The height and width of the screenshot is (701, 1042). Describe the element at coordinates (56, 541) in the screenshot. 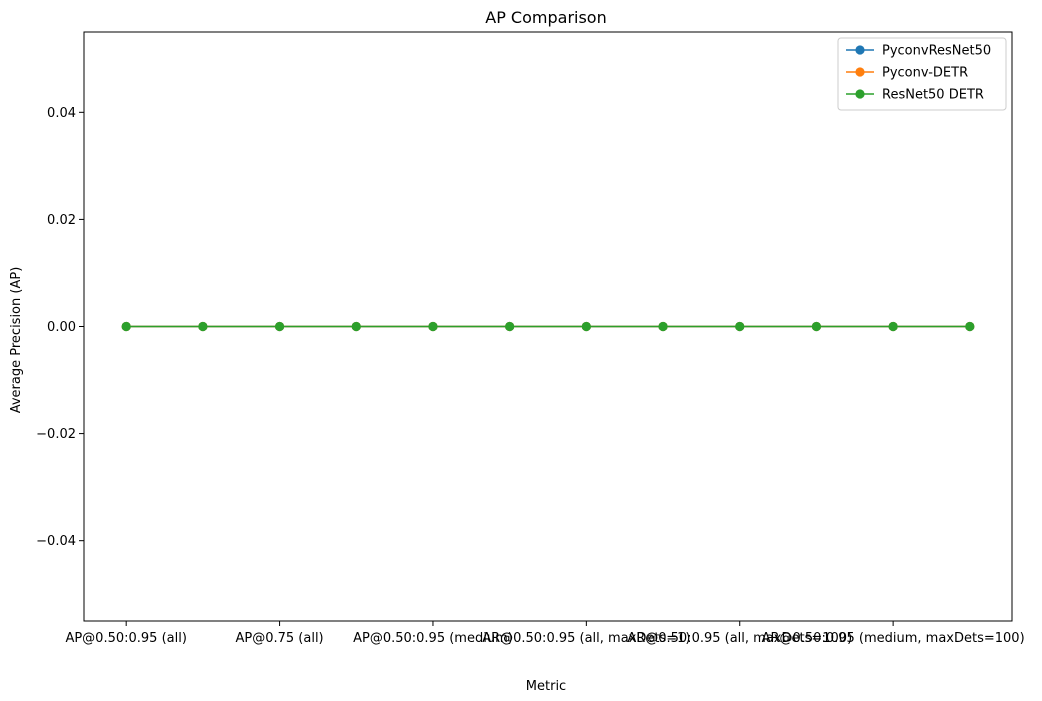

I see `y-tick-label: −0.04` at that location.